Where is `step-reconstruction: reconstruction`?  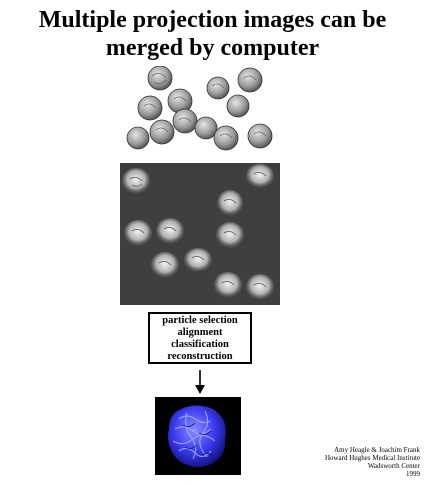
step-reconstruction: reconstruction is located at coordinates (200, 356).